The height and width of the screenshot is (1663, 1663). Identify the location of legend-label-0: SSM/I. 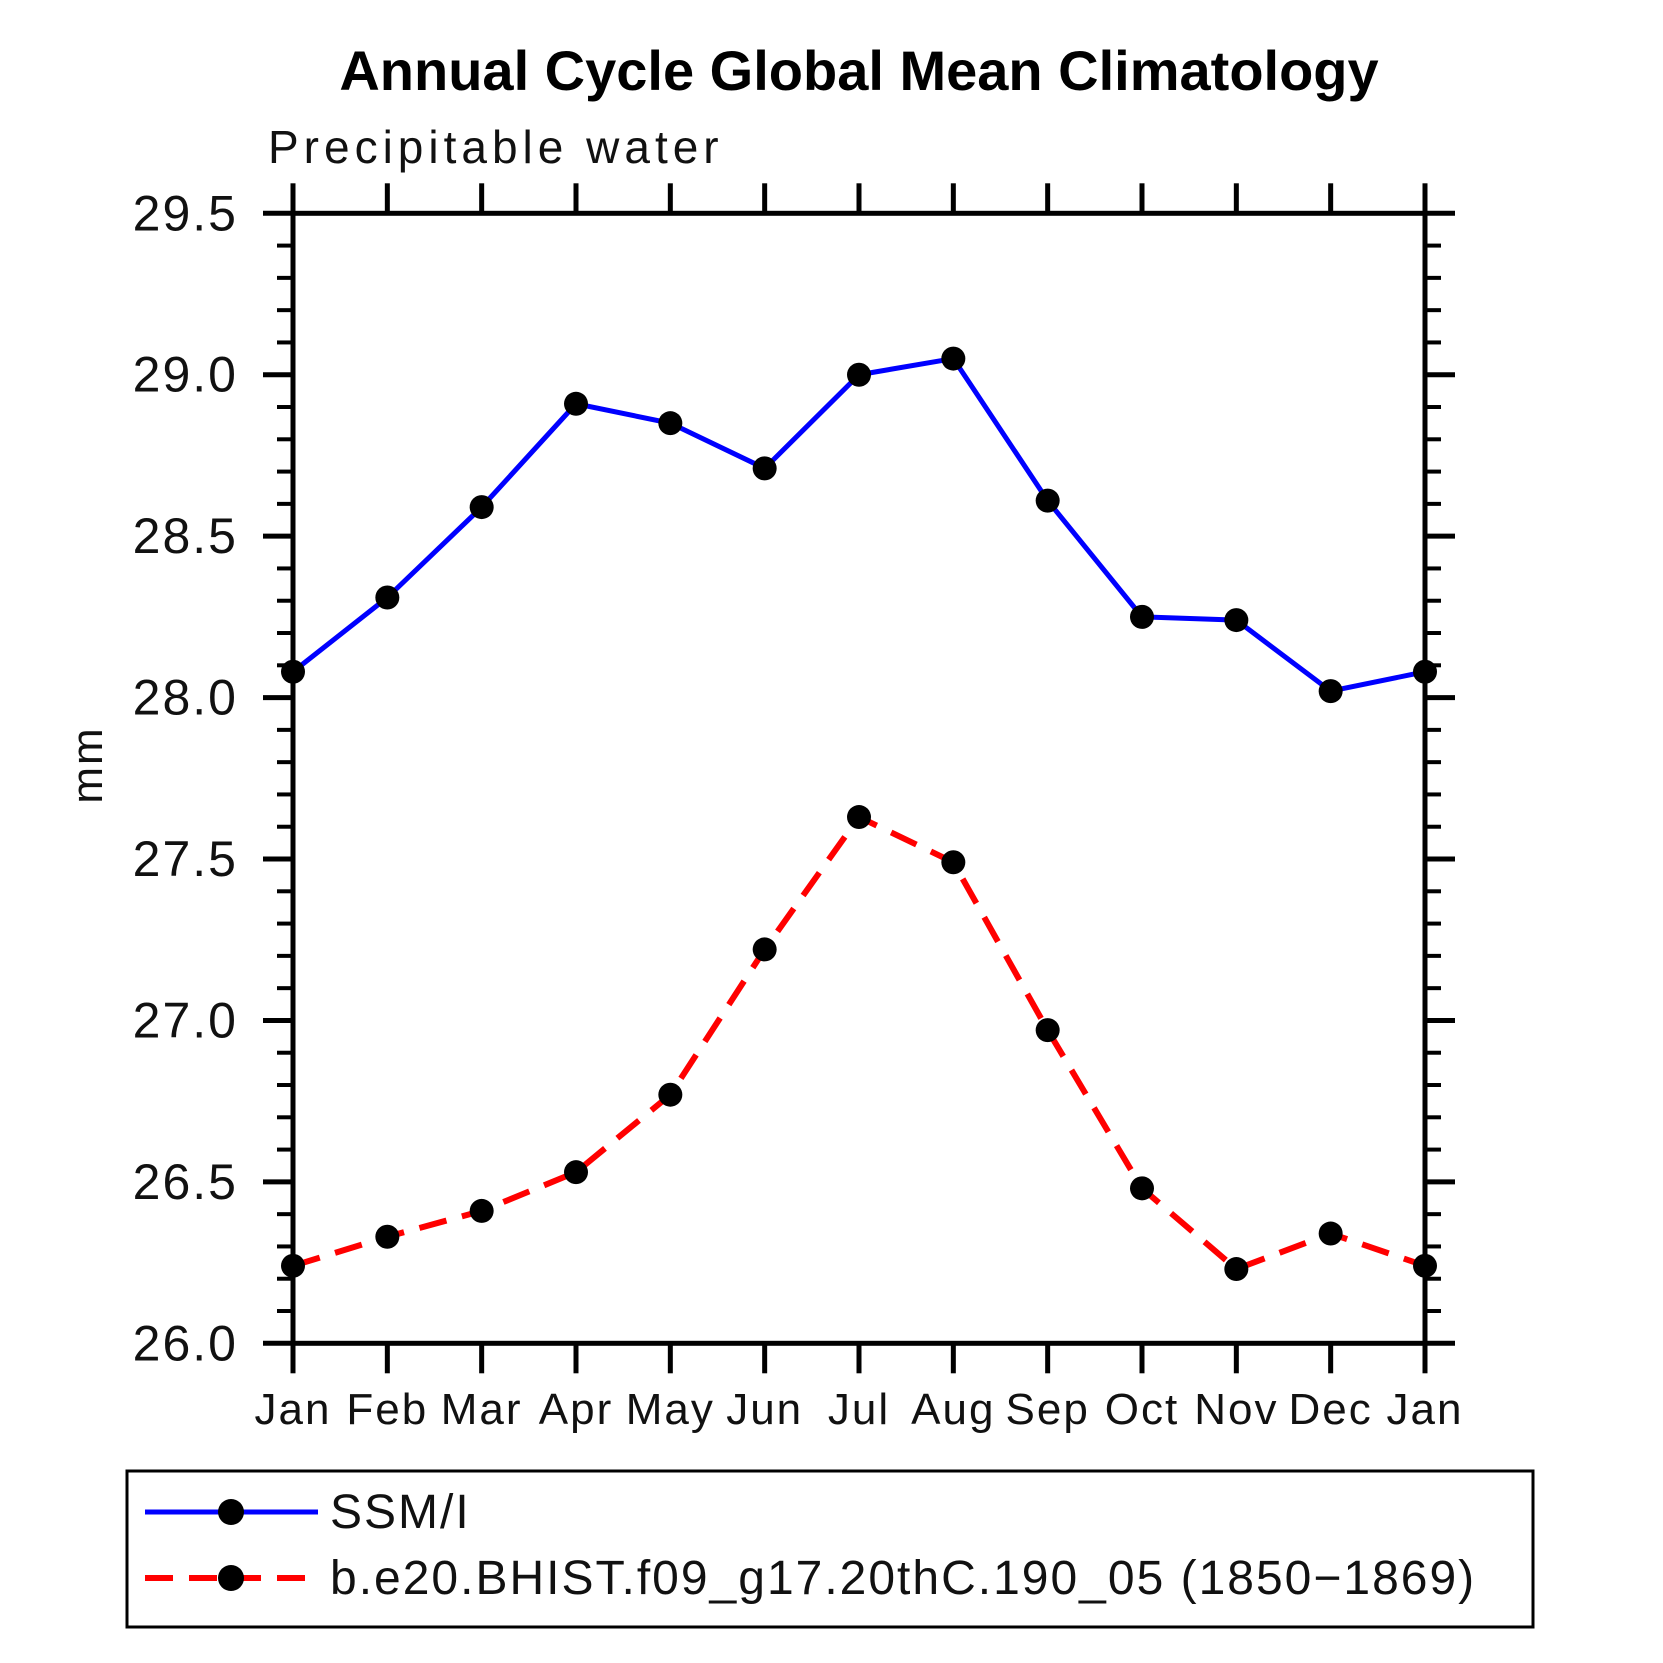
(400, 1512).